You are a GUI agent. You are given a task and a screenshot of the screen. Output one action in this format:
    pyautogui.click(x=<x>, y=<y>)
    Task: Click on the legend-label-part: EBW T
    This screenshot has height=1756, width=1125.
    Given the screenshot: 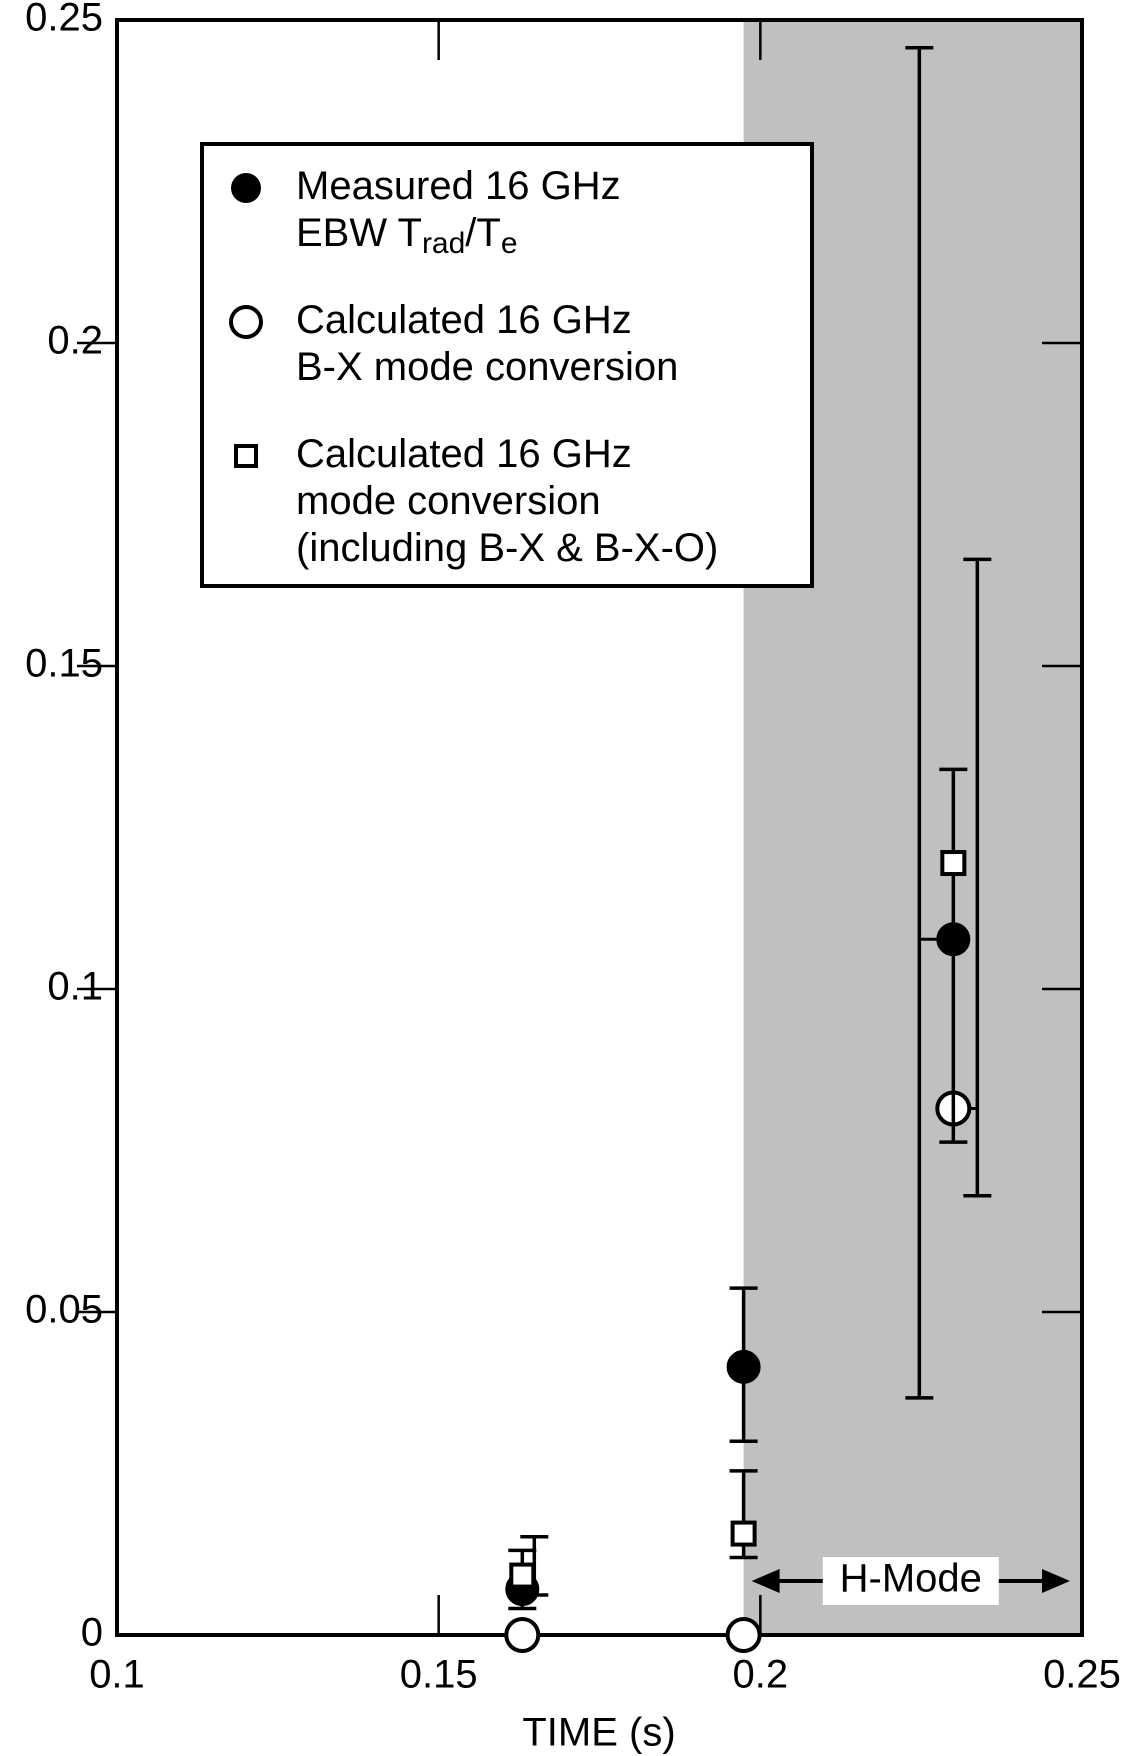 What is the action you would take?
    pyautogui.click(x=359, y=233)
    